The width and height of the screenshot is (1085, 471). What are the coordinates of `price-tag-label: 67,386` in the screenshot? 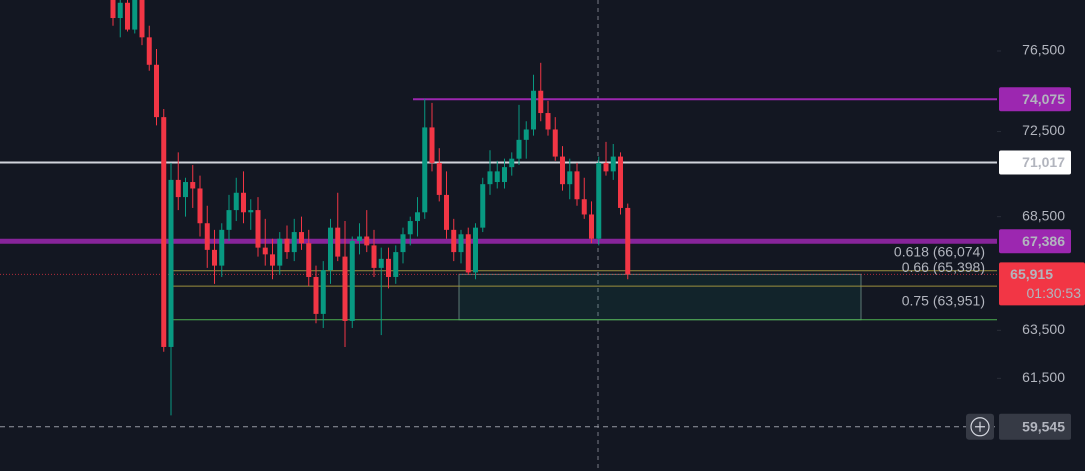 It's located at (1043, 241).